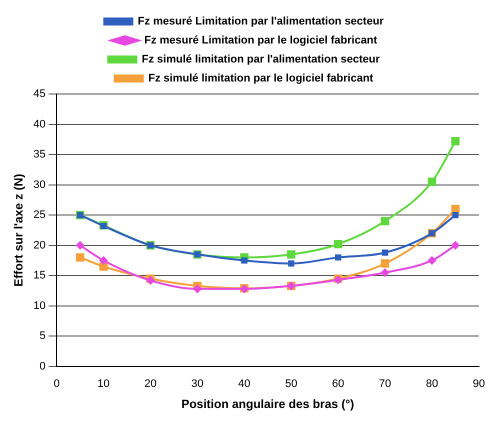 This screenshot has width=496, height=424. I want to click on x-tick-label: 30, so click(197, 384).